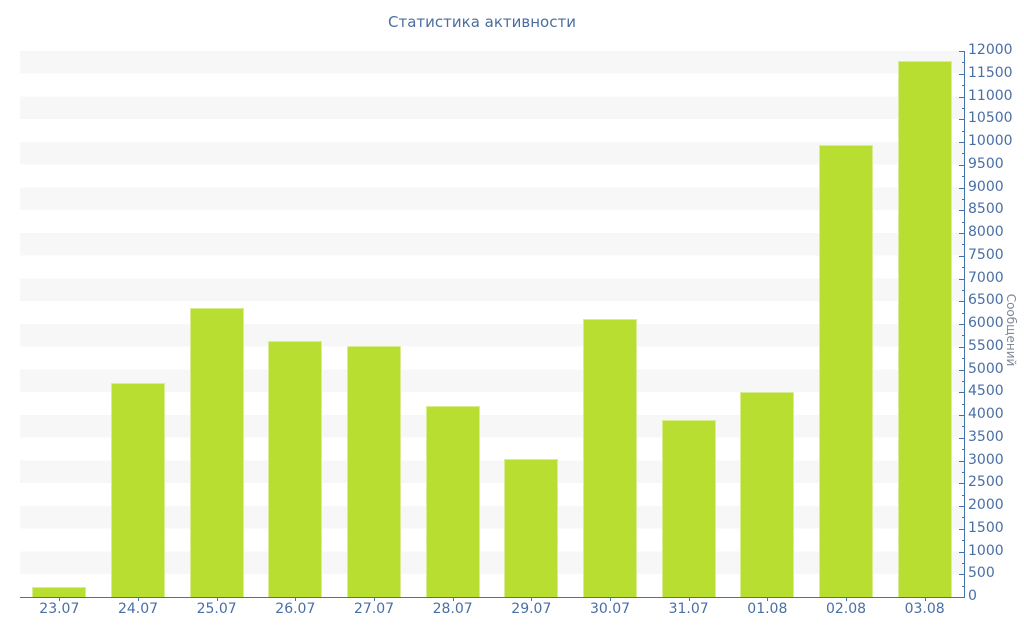  Describe the element at coordinates (990, 96) in the screenshot. I see `y-axis-label: 11000` at that location.